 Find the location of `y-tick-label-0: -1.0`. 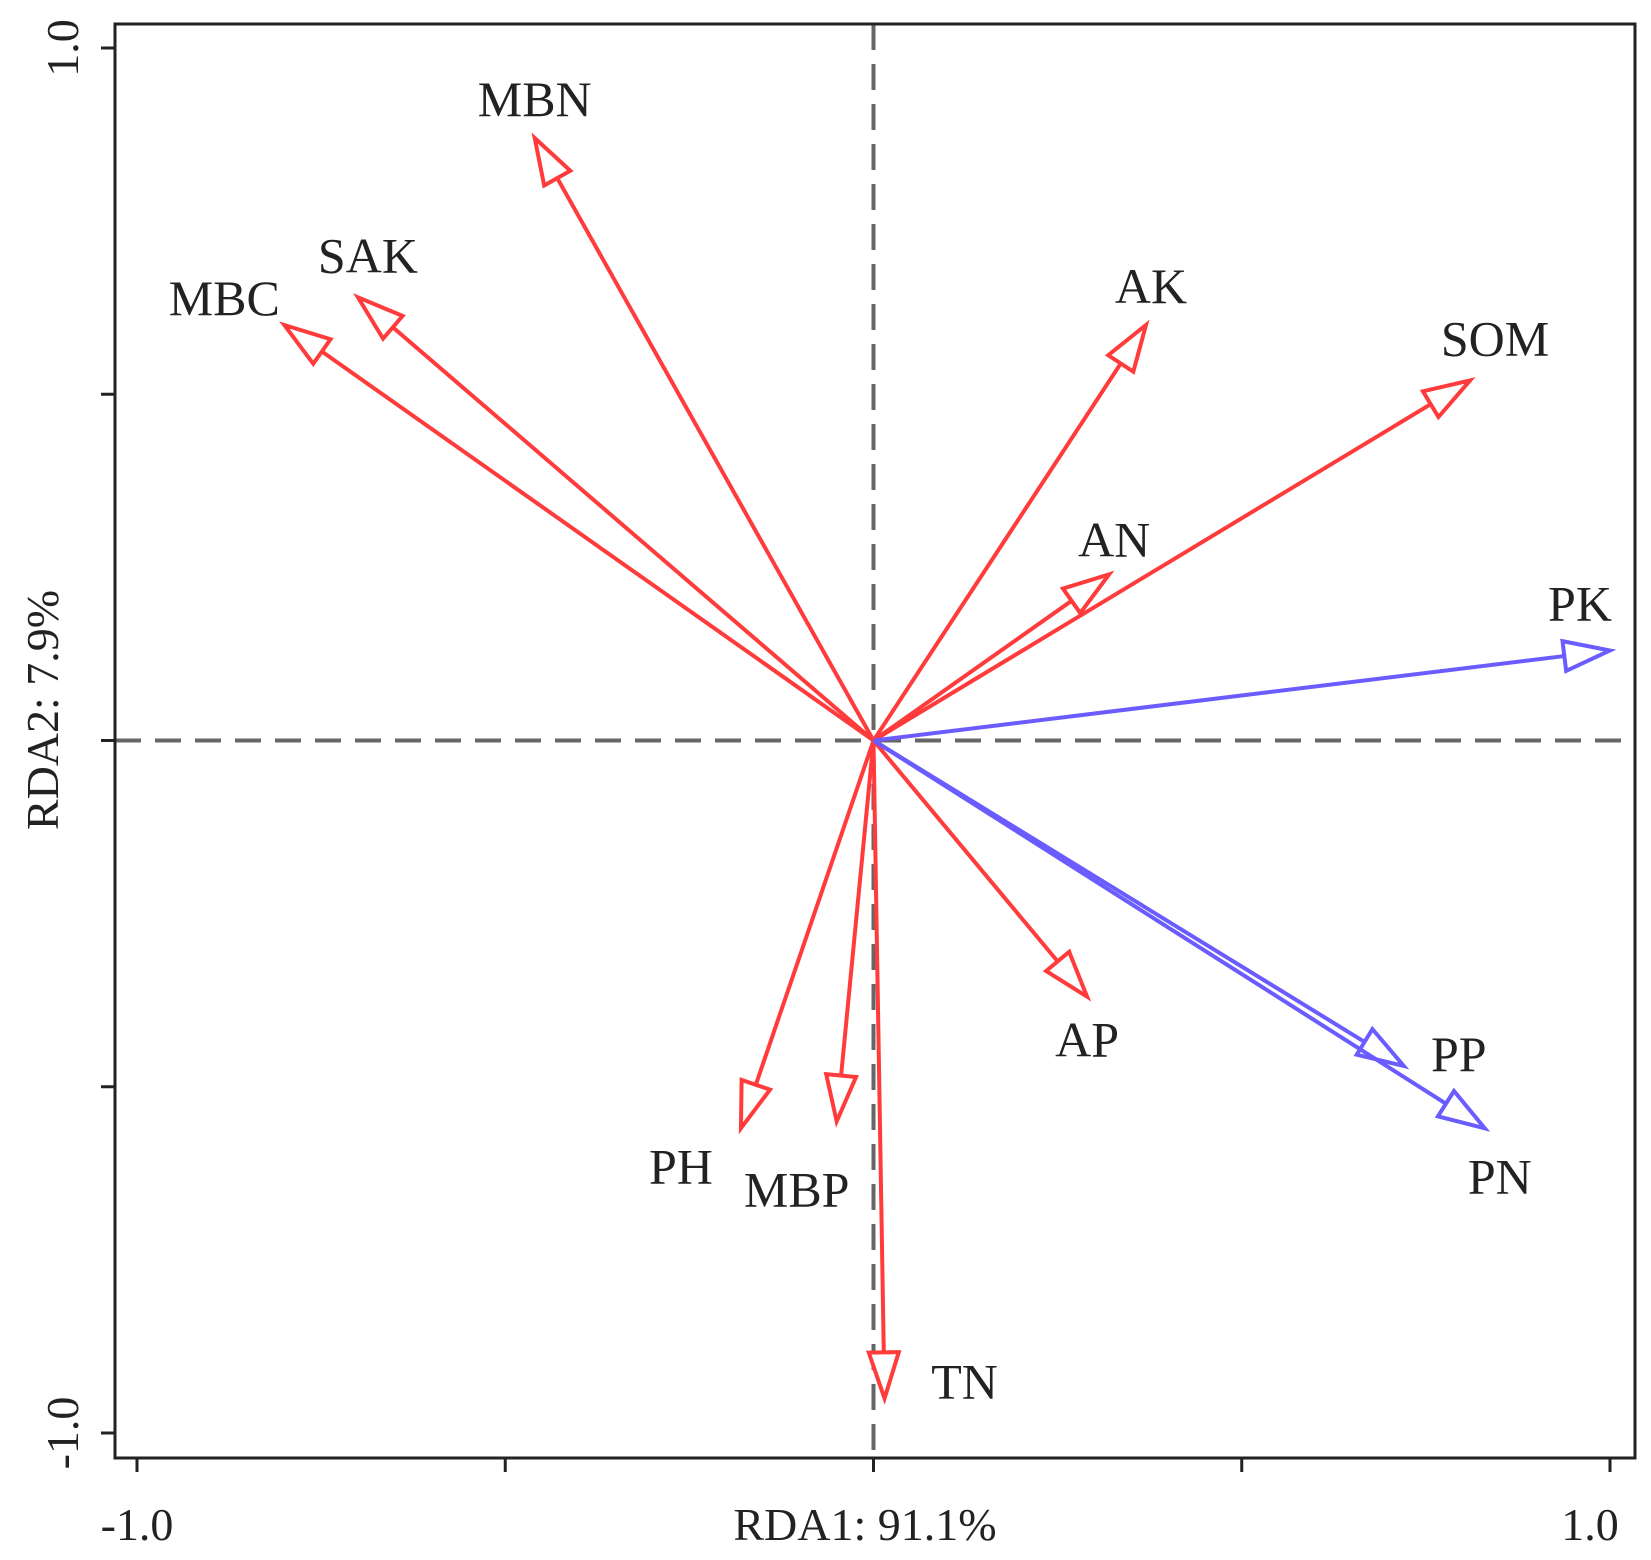

y-tick-label-0: -1.0 is located at coordinates (62, 1433).